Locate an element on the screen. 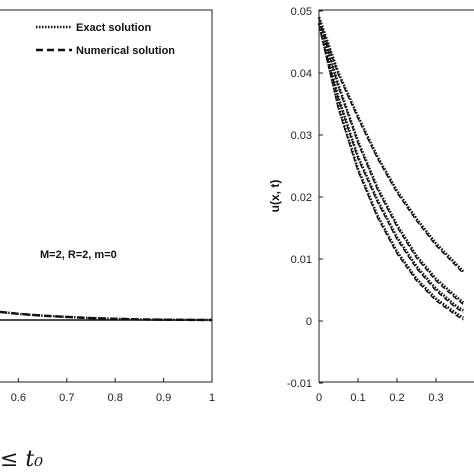  right-y-tick-label: 0.05 is located at coordinates (301, 12).